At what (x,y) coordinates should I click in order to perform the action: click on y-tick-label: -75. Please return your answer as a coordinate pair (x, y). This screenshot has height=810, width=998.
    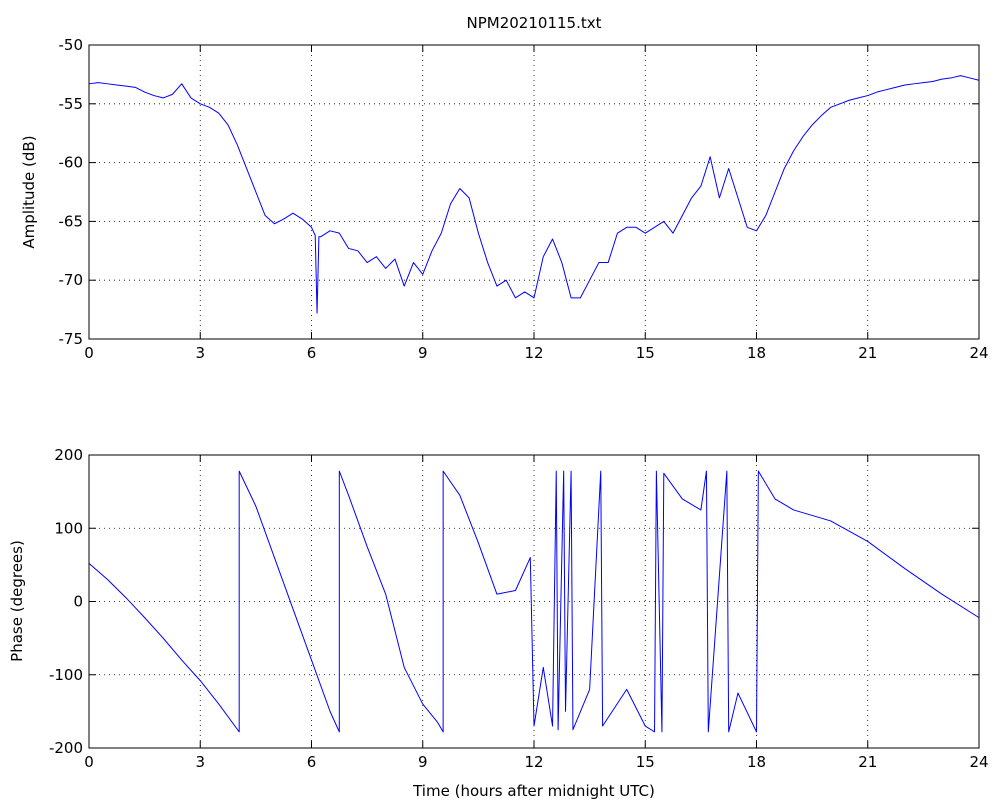
    Looking at the image, I should click on (71, 339).